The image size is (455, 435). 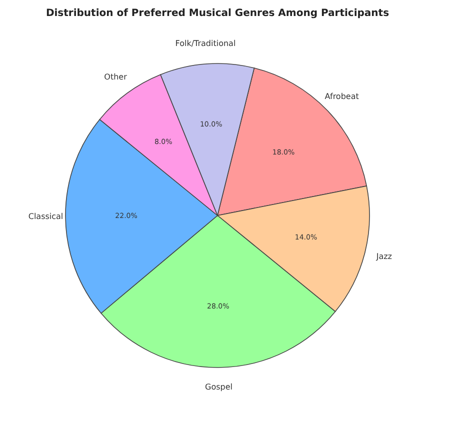 What do you see at coordinates (205, 43) in the screenshot?
I see `slice-label: Folk/Traditional` at bounding box center [205, 43].